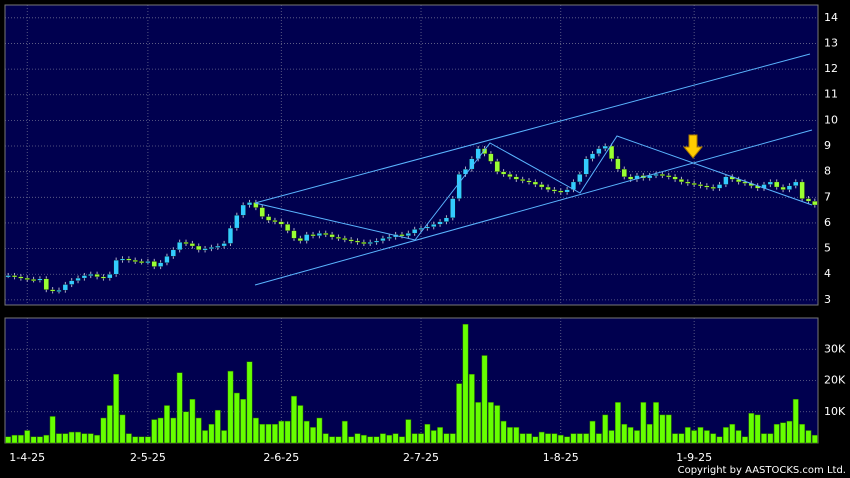  What do you see at coordinates (827, 171) in the screenshot?
I see `y-tick-label: 8` at bounding box center [827, 171].